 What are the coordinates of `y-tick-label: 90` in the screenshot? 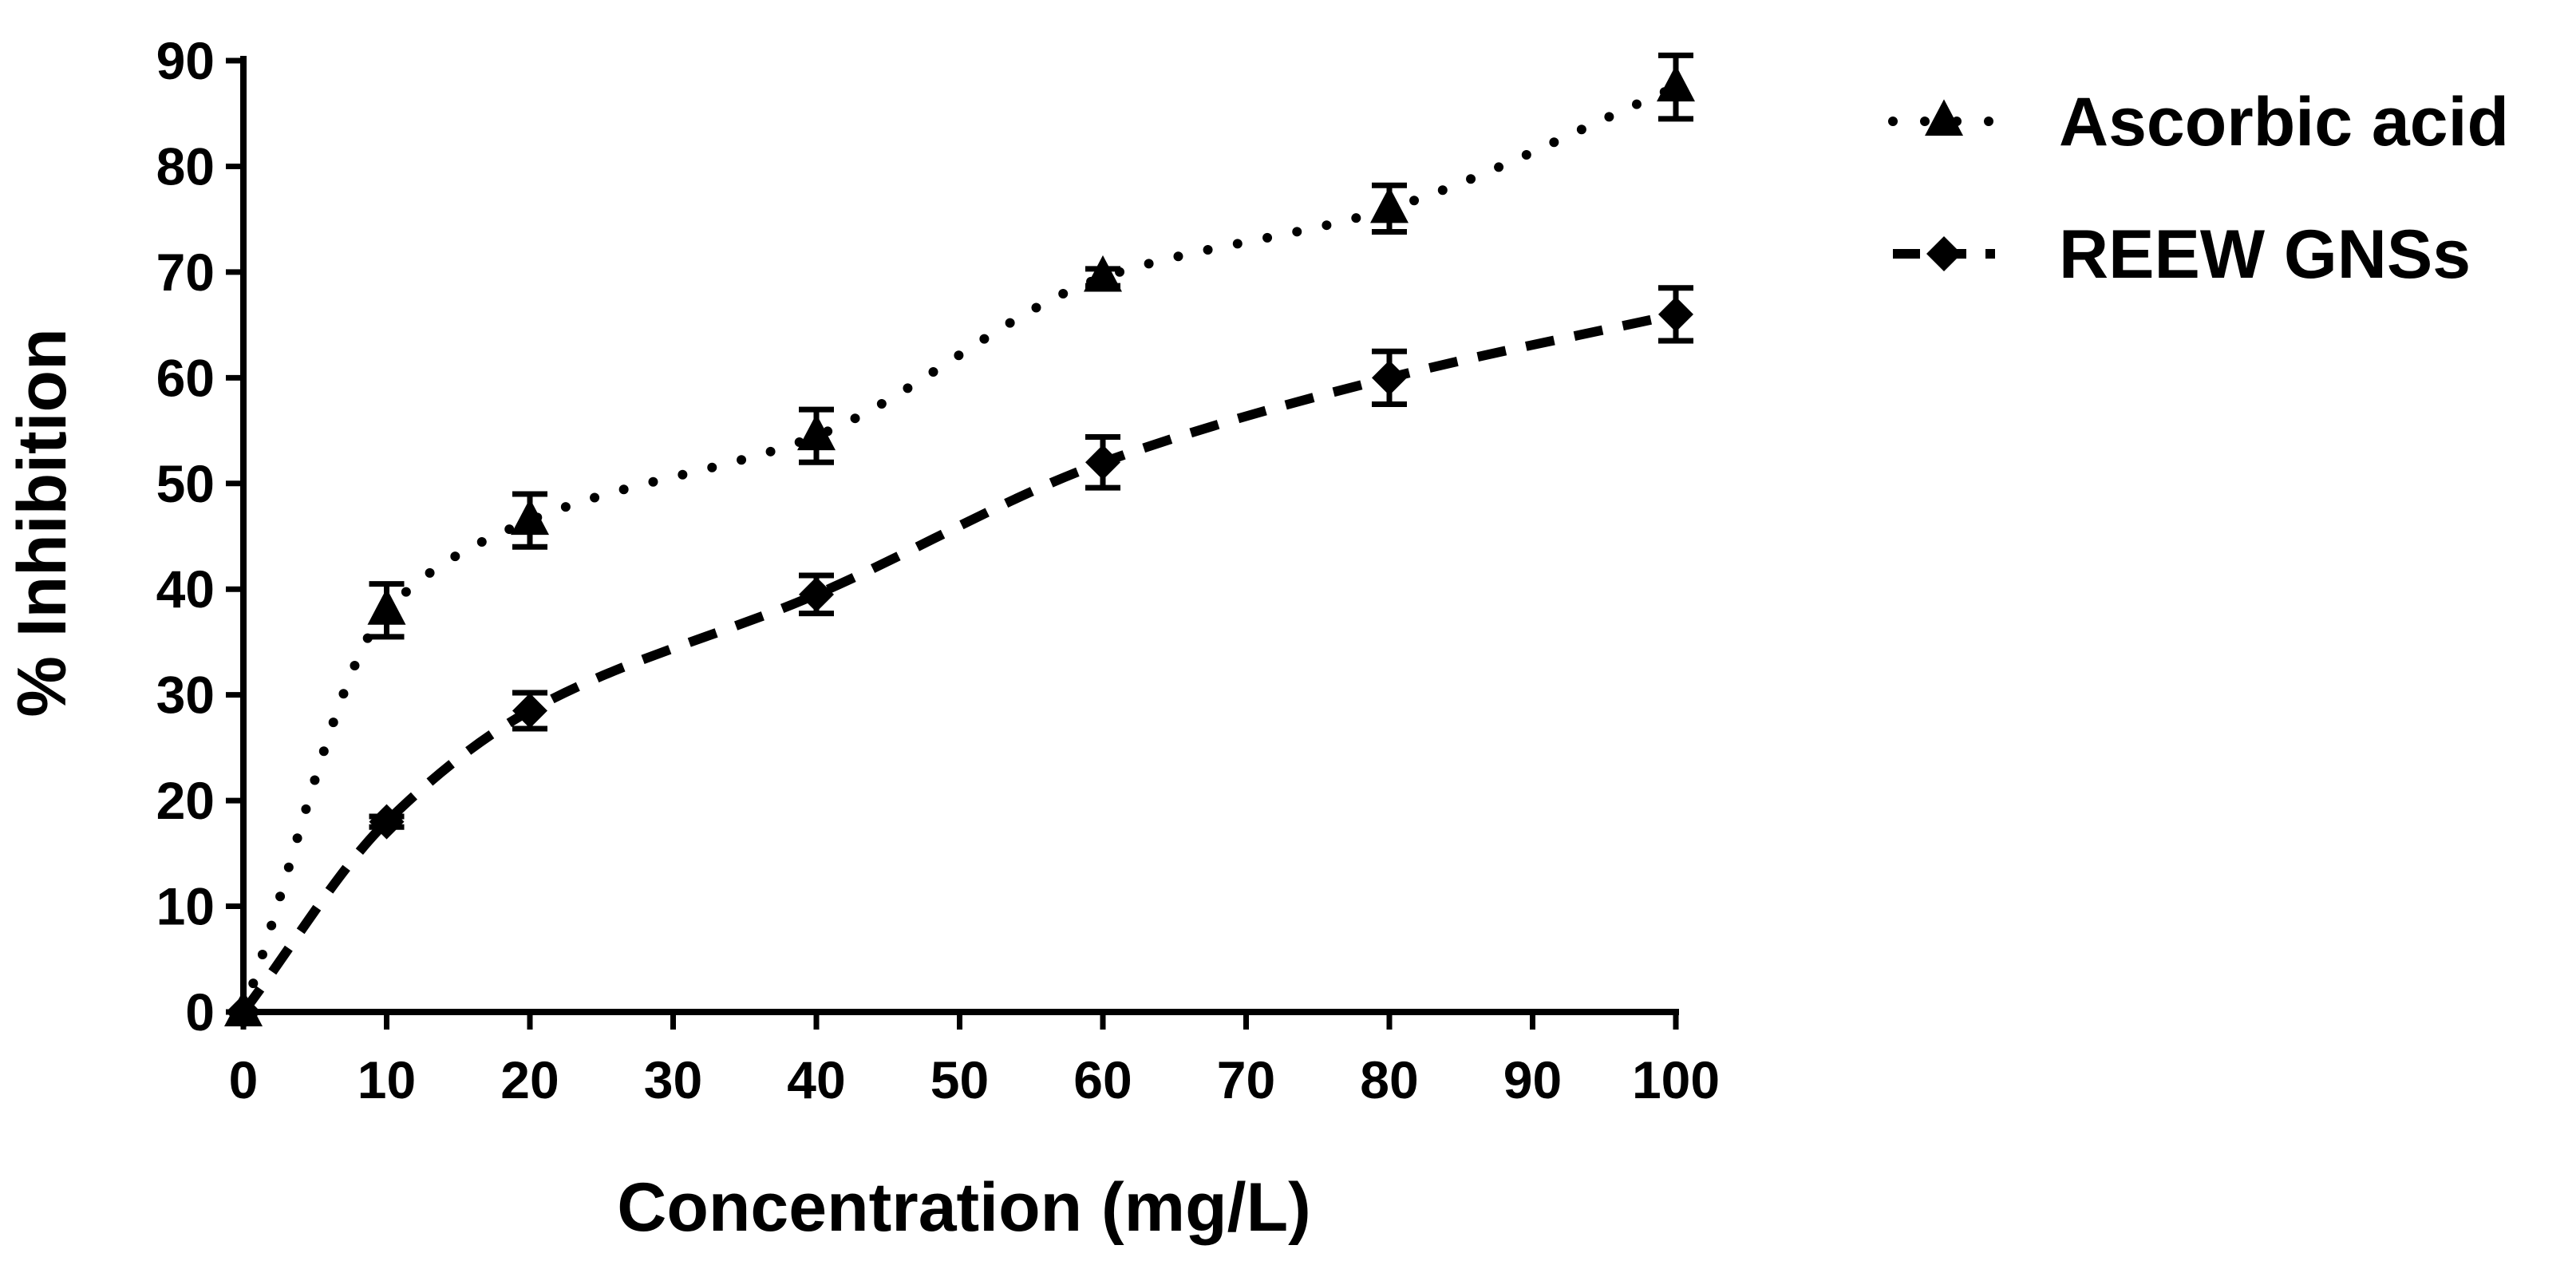 It's located at (185, 60).